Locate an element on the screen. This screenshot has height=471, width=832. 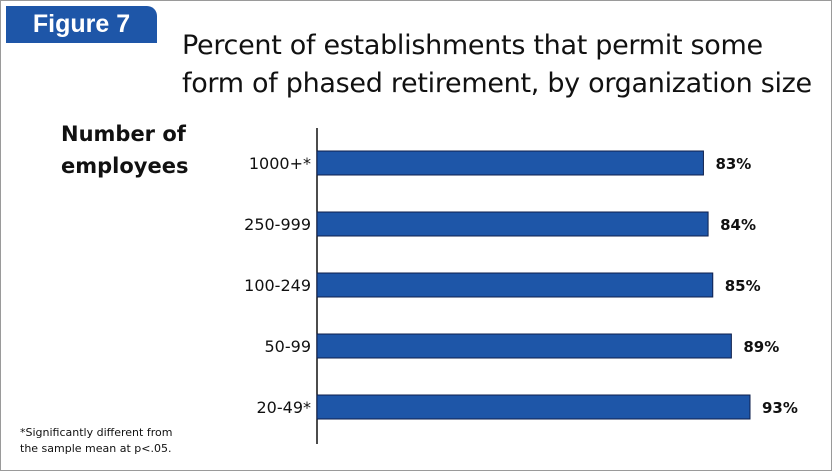
value-label: 89% is located at coordinates (761, 347).